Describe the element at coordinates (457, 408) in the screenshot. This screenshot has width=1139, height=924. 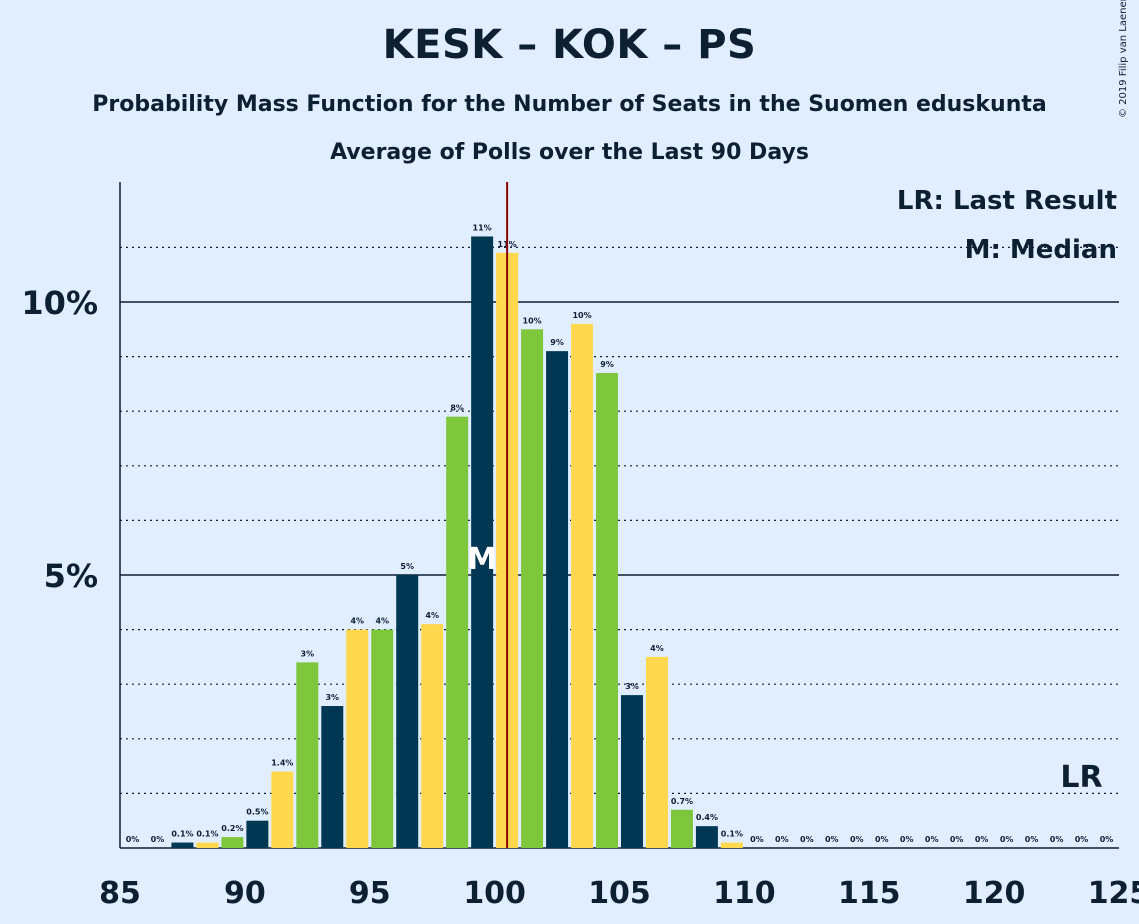
I see `bar-value-label: 8%` at that location.